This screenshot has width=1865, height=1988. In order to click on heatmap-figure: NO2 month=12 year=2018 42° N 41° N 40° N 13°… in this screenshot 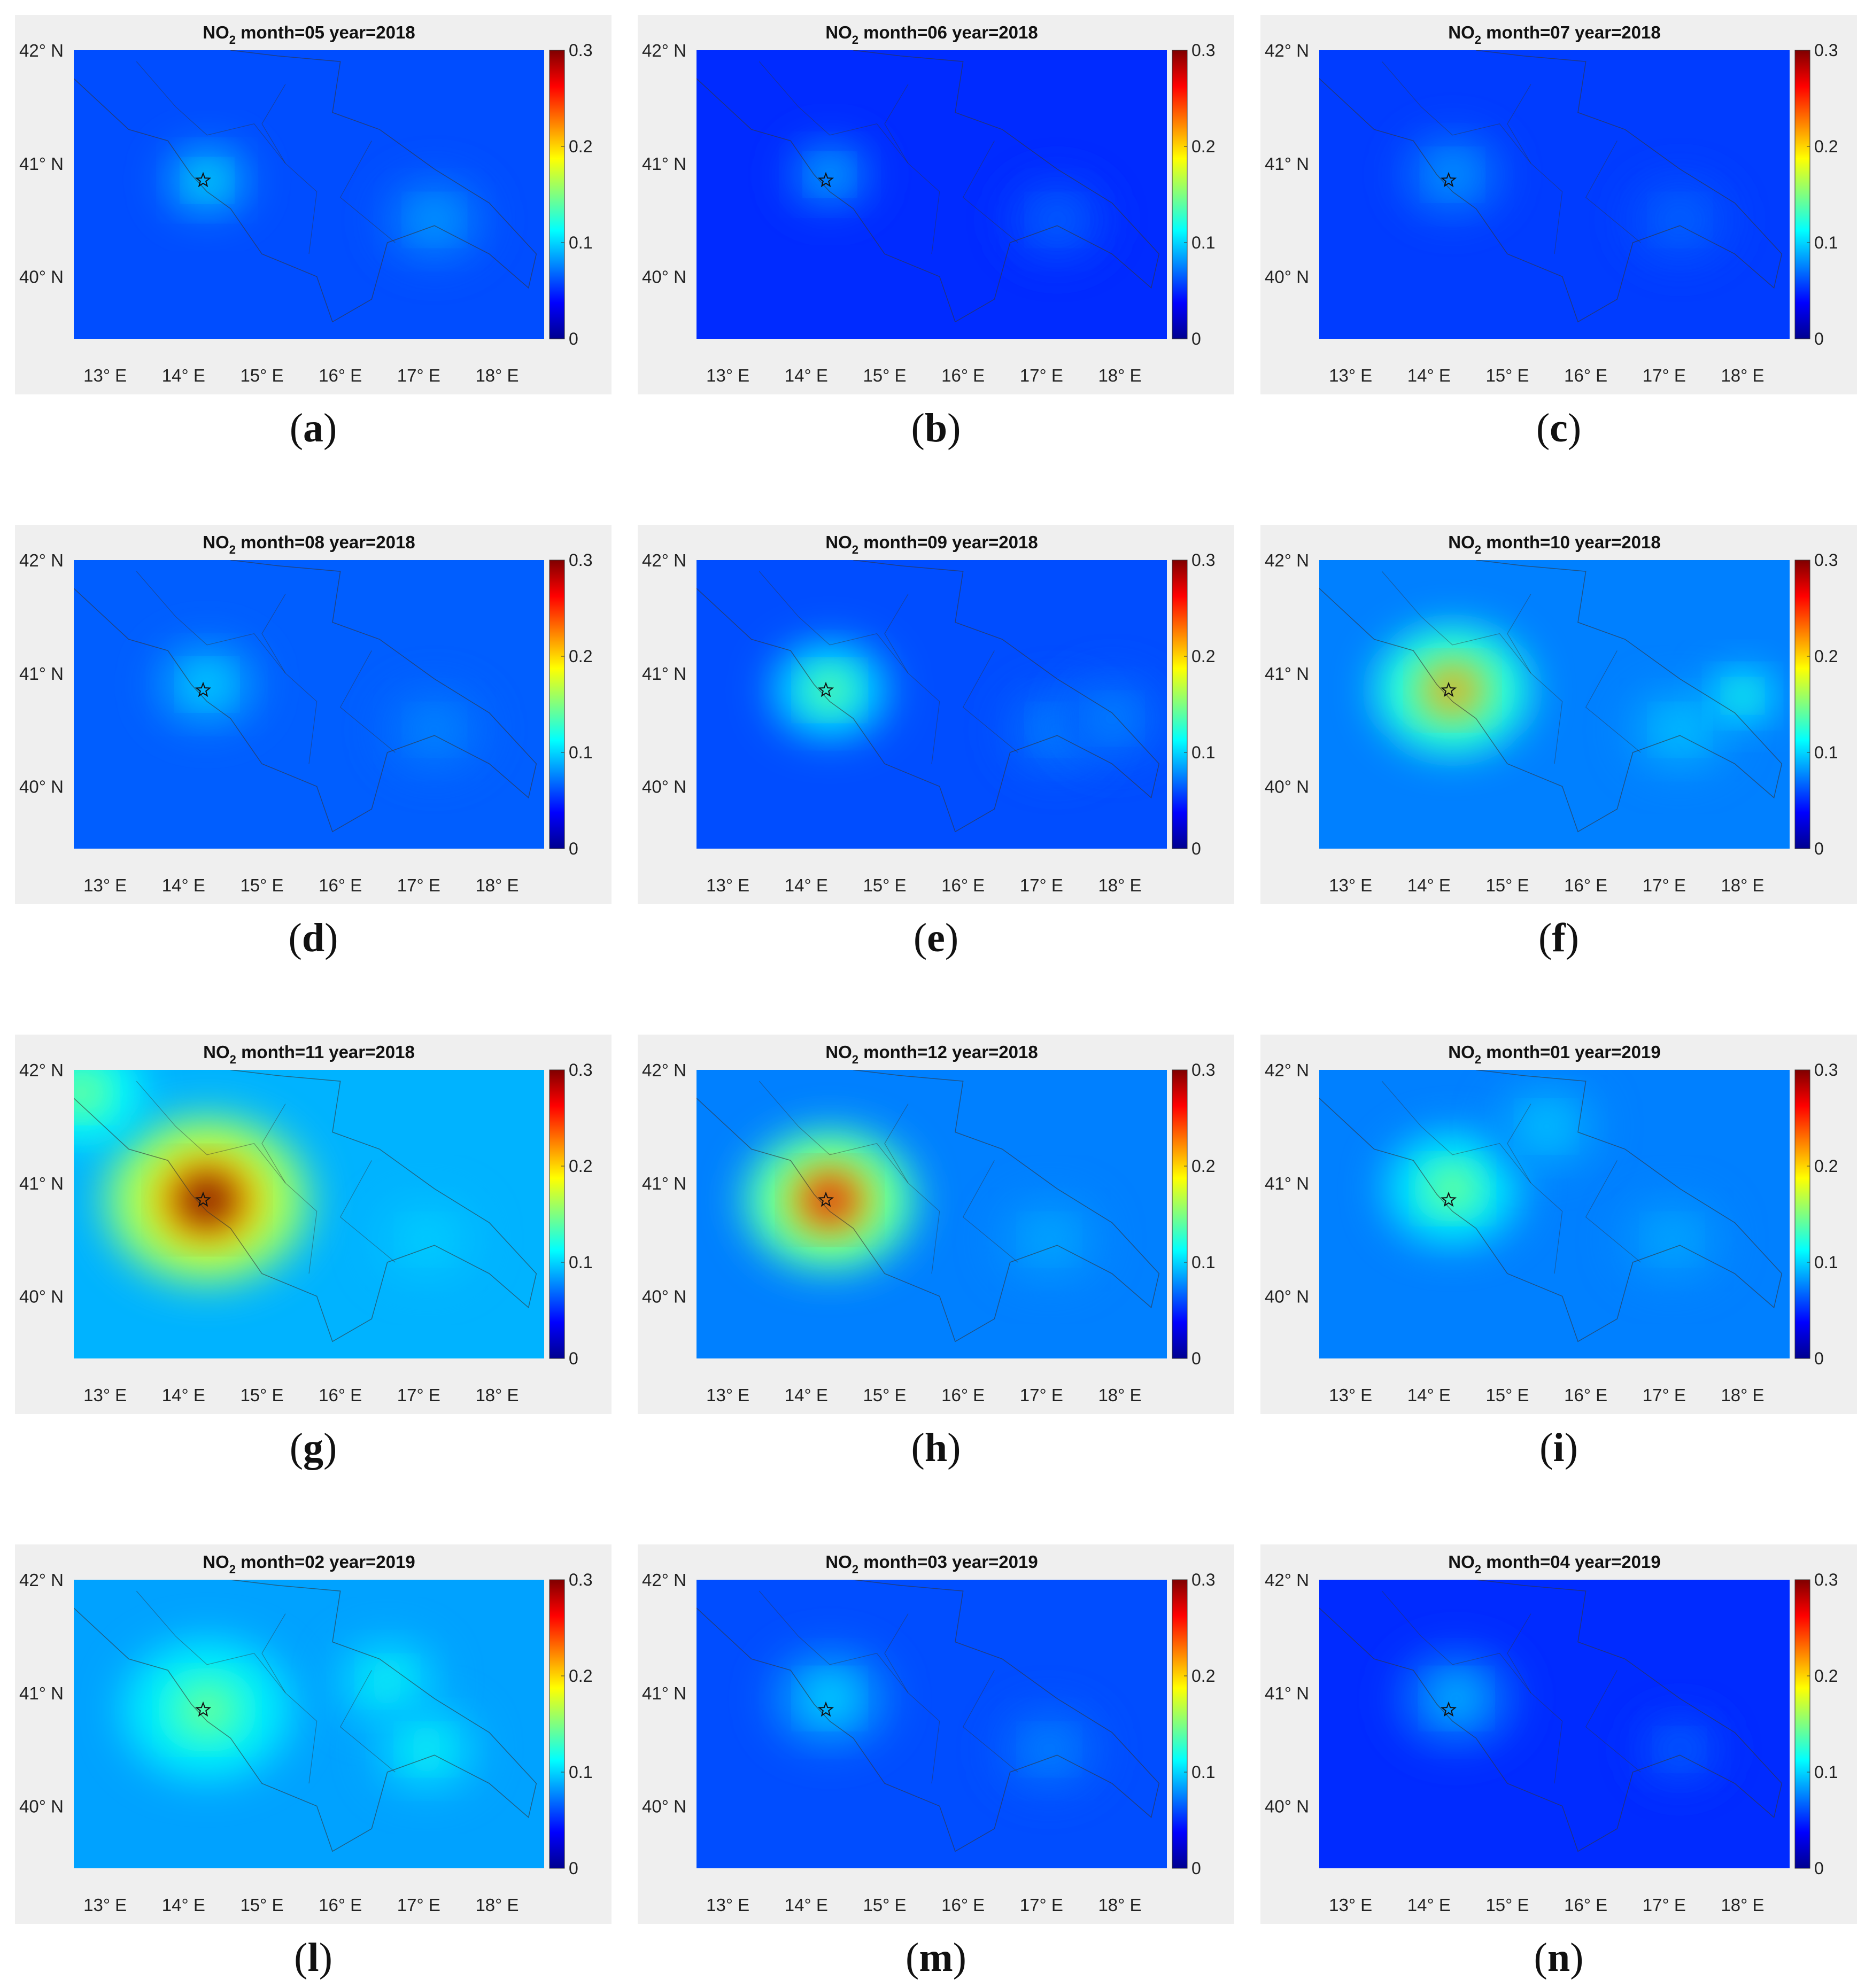, I will do `click(929, 1223)`.